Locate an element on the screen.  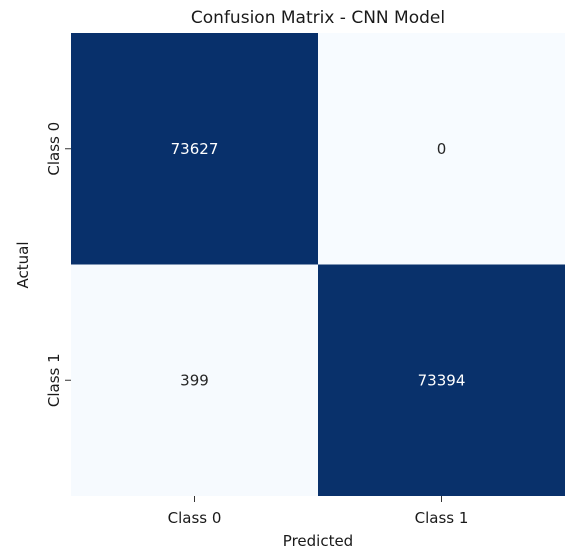
y-tick-label-0: Class 0 is located at coordinates (54, 149).